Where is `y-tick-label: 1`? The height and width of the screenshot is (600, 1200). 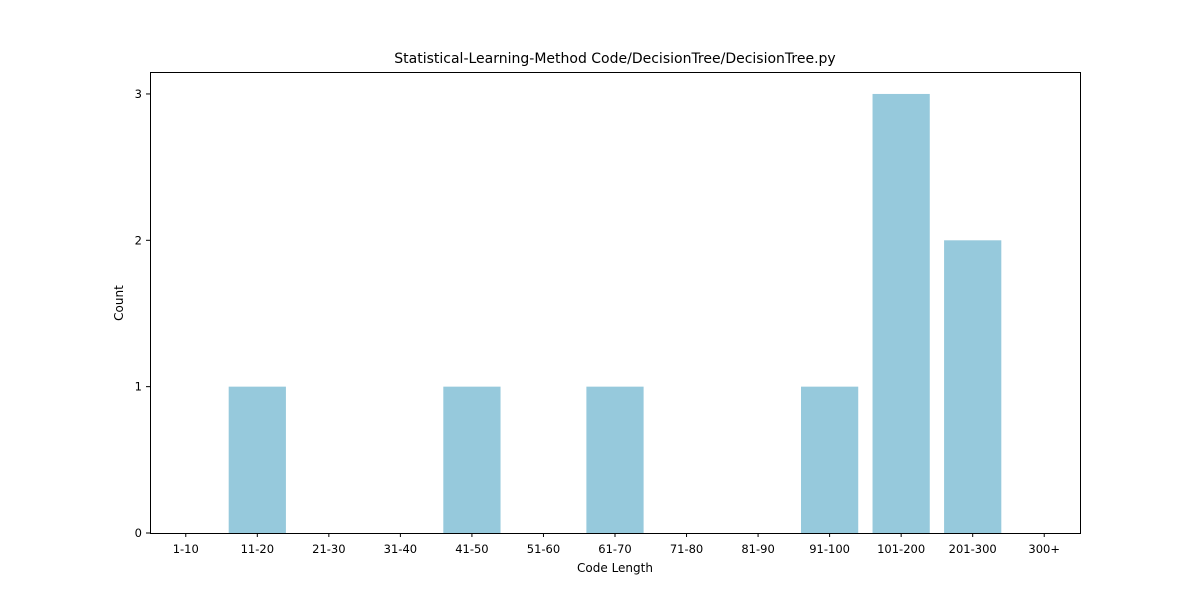
y-tick-label: 1 is located at coordinates (138, 387).